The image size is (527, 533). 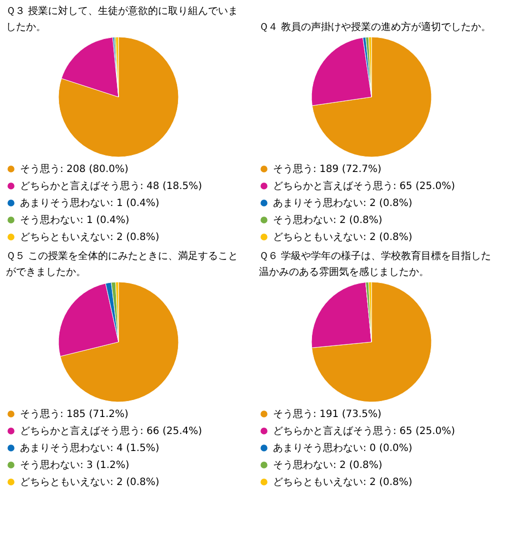 What do you see at coordinates (111, 431) in the screenshot?
I see `legend-label: どちらかと言えばそう思う: 66 (25.4%)` at bounding box center [111, 431].